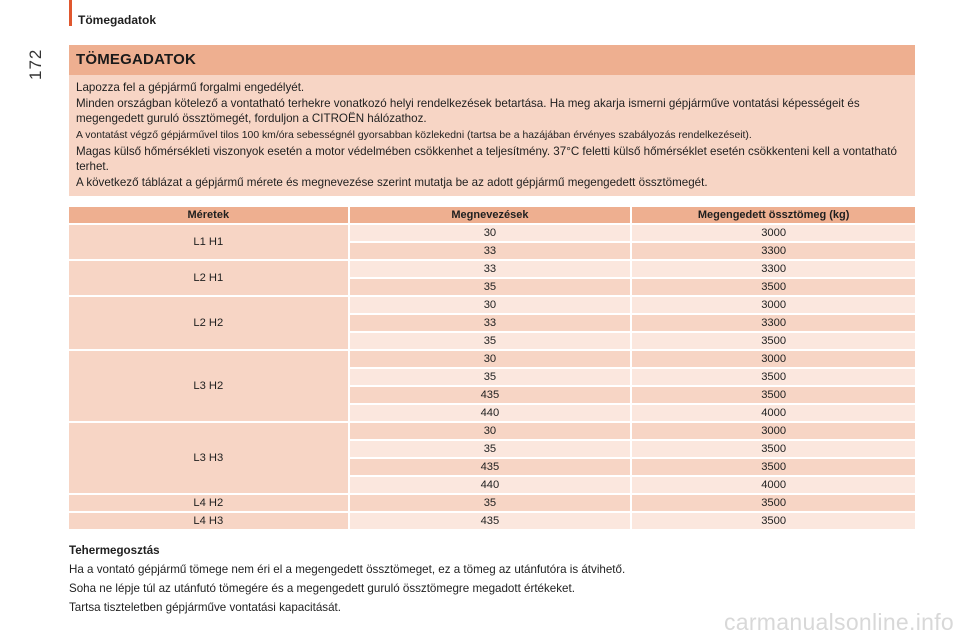 Image resolution: width=960 pixels, height=640 pixels. What do you see at coordinates (492, 278) in the screenshot?
I see `table-row: L2 H1 33 3300` at bounding box center [492, 278].